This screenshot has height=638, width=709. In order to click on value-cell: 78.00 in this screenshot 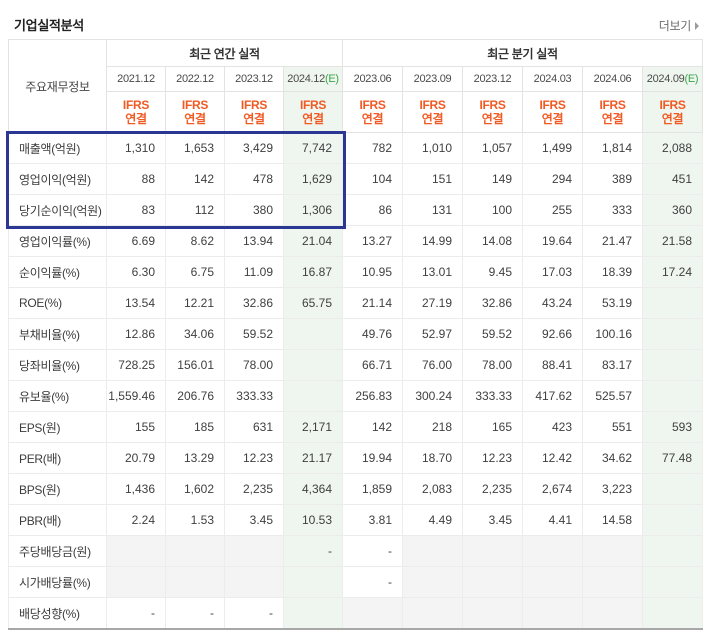, I will do `click(254, 365)`.